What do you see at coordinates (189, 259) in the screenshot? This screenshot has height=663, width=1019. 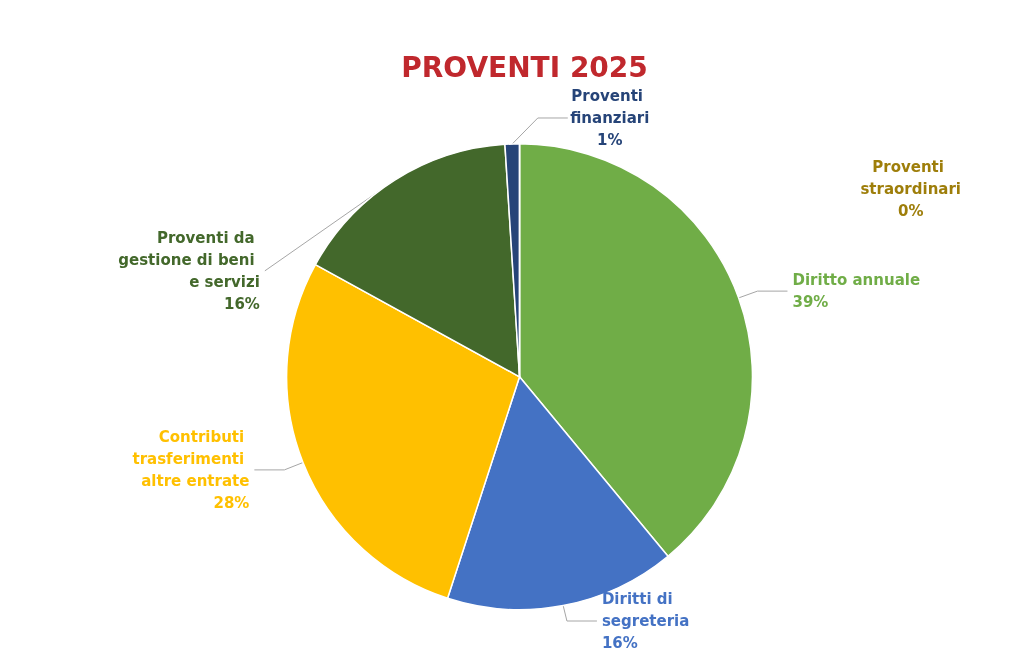 I see `slice-label: Proventi da gestione di beni e servizi` at bounding box center [189, 259].